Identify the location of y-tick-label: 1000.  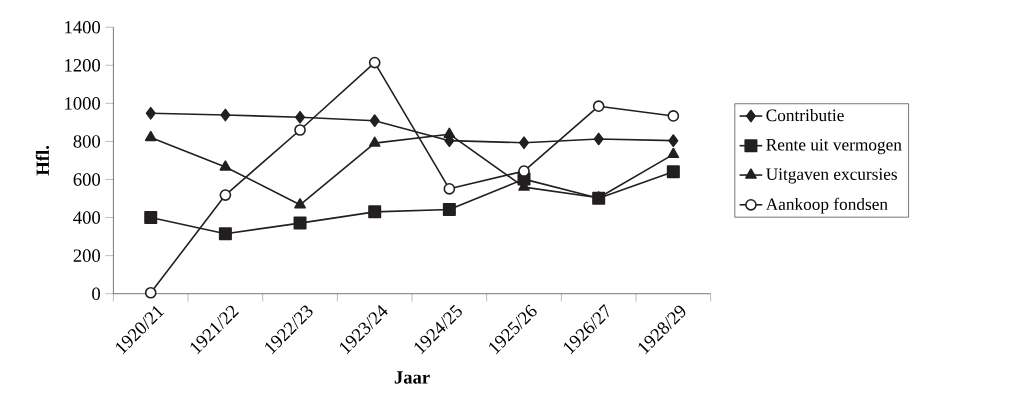
(83, 103).